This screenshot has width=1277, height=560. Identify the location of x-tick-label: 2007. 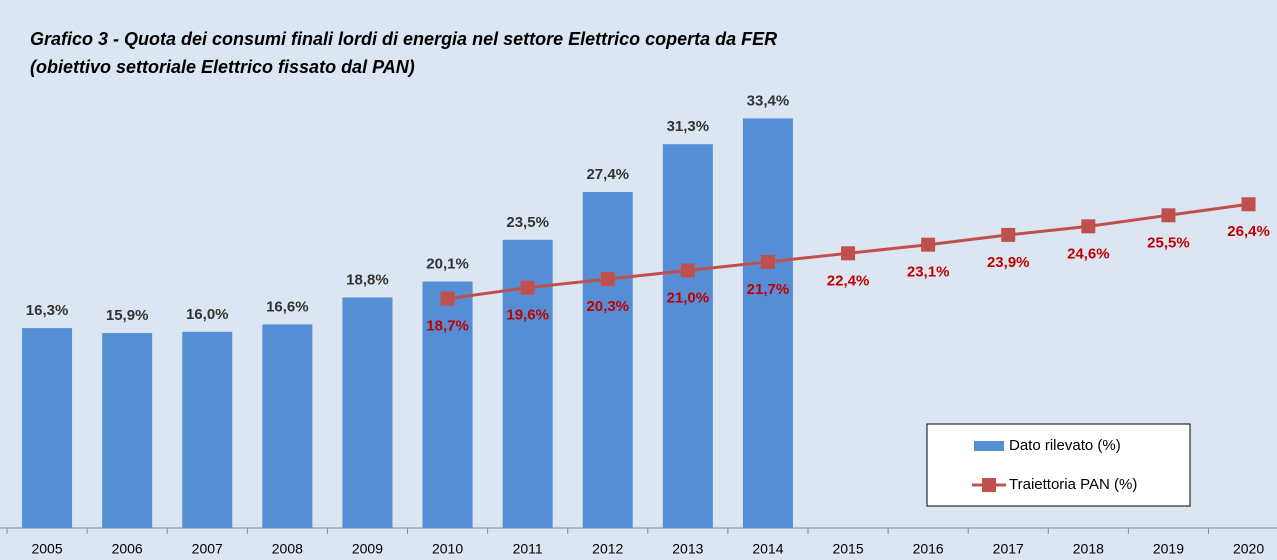
(207, 549).